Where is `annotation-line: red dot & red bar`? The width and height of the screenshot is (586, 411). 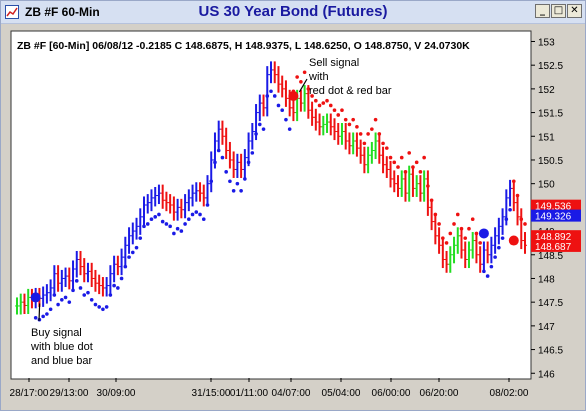
annotation-line: red dot & red bar is located at coordinates (350, 91).